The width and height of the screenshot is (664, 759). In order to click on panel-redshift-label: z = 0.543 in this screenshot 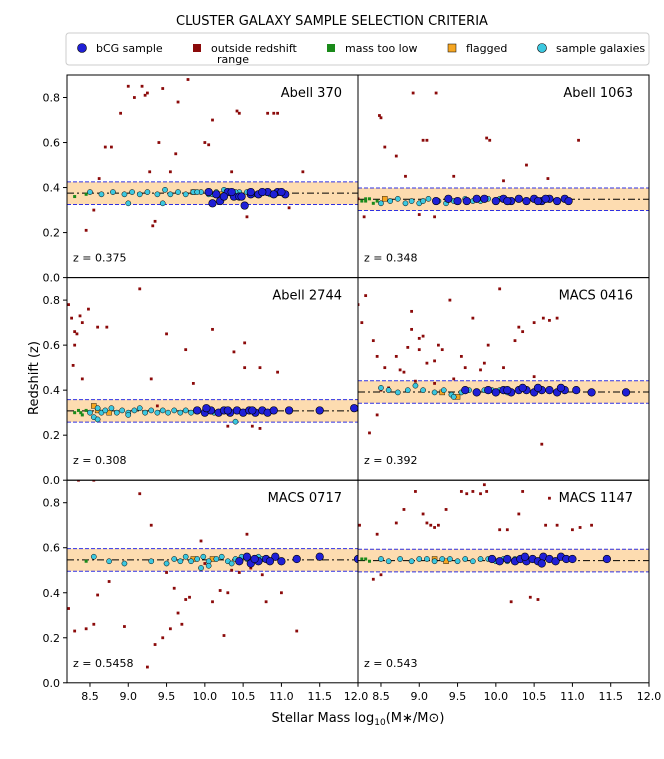, I will do `click(390, 663)`.